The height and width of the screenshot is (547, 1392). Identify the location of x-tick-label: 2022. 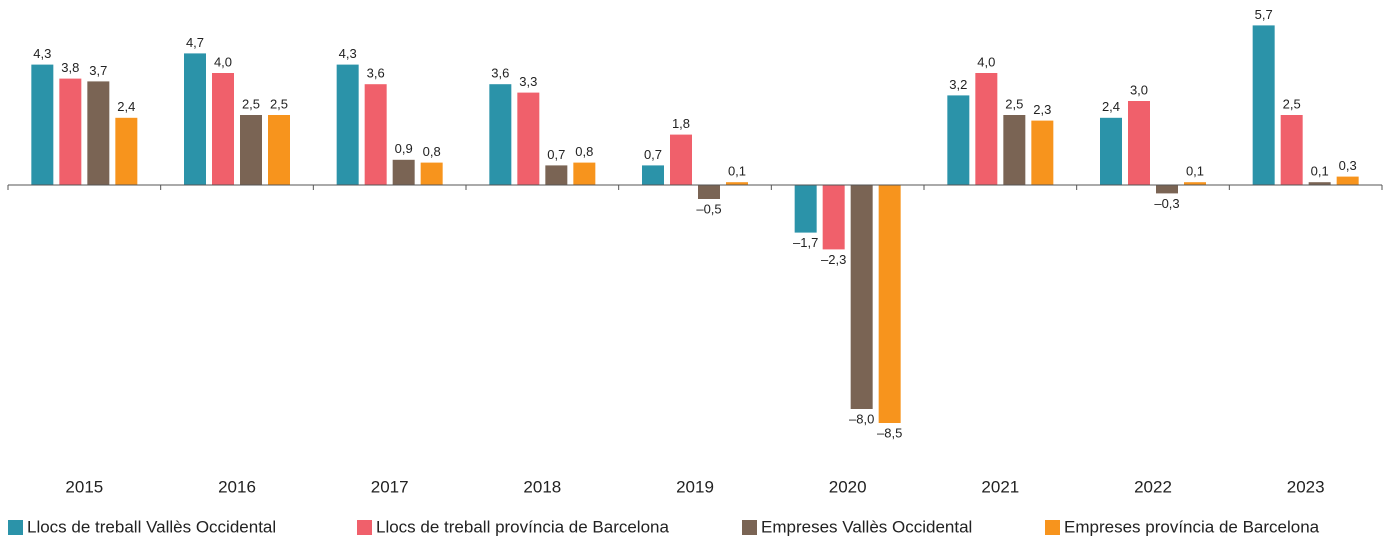
(1153, 486).